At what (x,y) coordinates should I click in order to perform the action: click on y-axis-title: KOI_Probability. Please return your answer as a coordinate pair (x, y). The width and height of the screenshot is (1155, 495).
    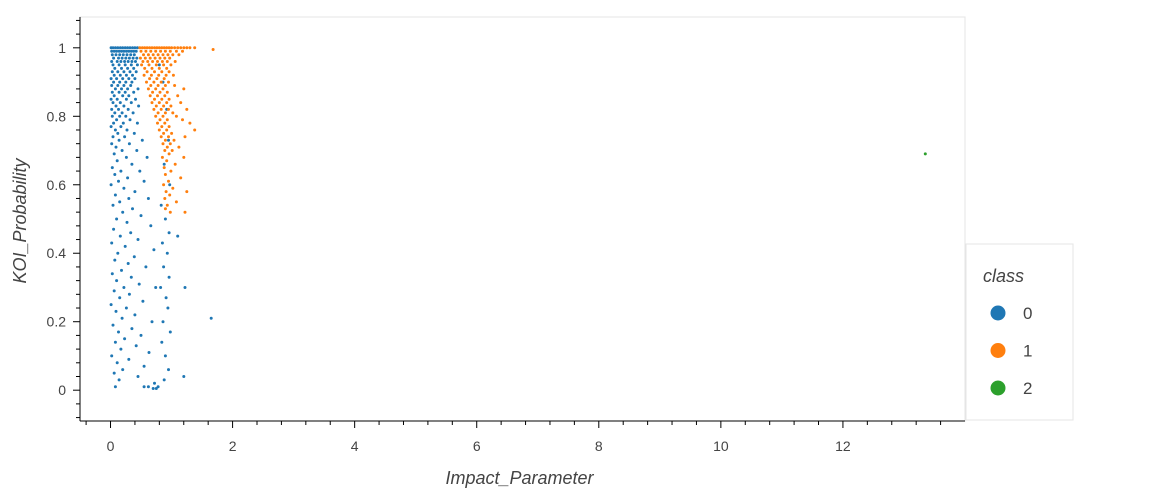
    Looking at the image, I should click on (20, 220).